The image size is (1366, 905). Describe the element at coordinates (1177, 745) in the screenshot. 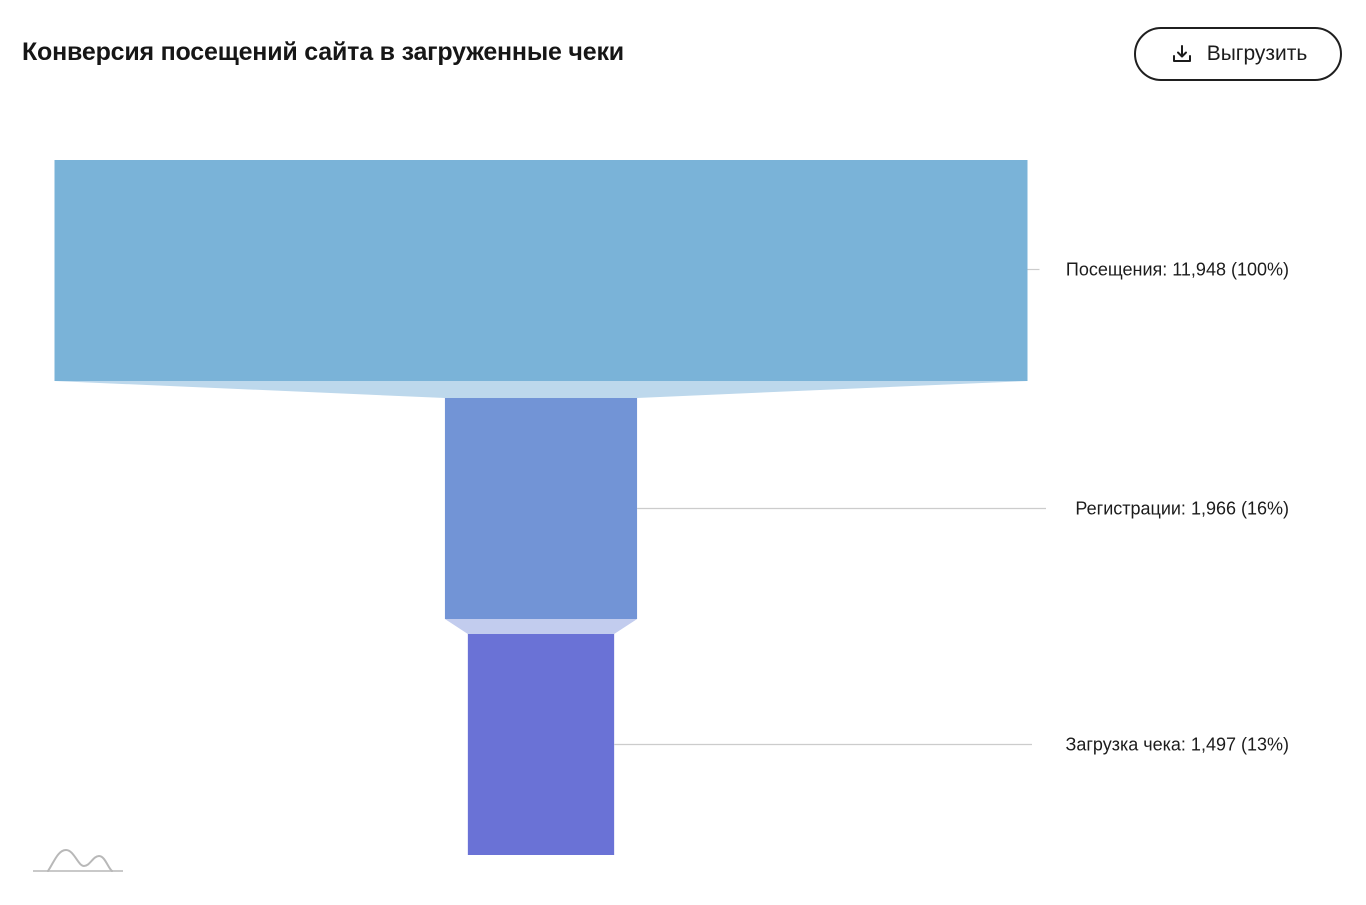

I see `funnel-label-3: Загрузка чека: 1,497 (13%)` at that location.